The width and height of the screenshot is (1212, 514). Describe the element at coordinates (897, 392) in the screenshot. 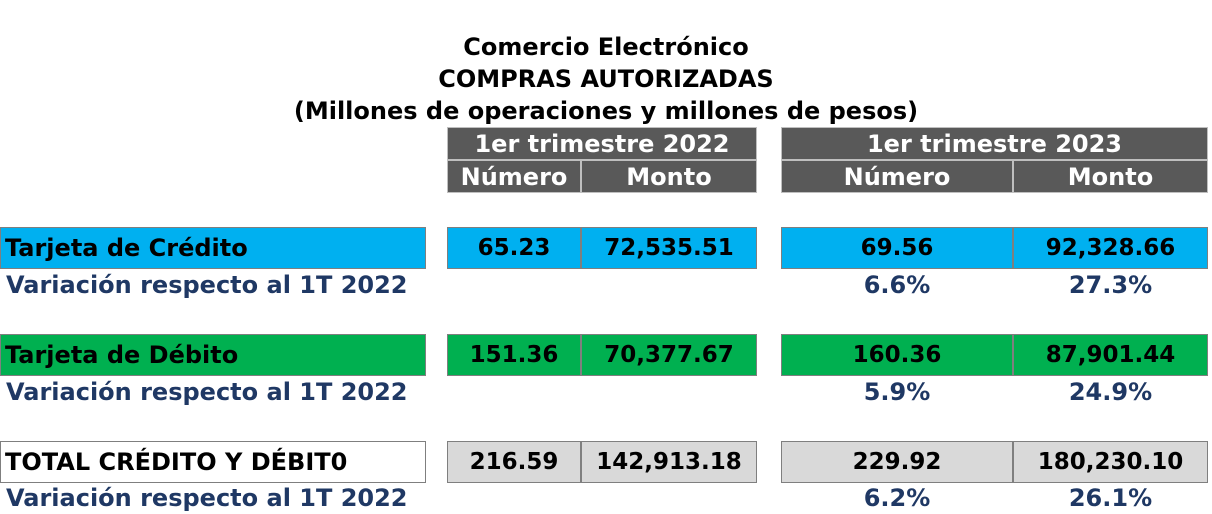

I see `variation-debito-numero: 5.9%` at that location.